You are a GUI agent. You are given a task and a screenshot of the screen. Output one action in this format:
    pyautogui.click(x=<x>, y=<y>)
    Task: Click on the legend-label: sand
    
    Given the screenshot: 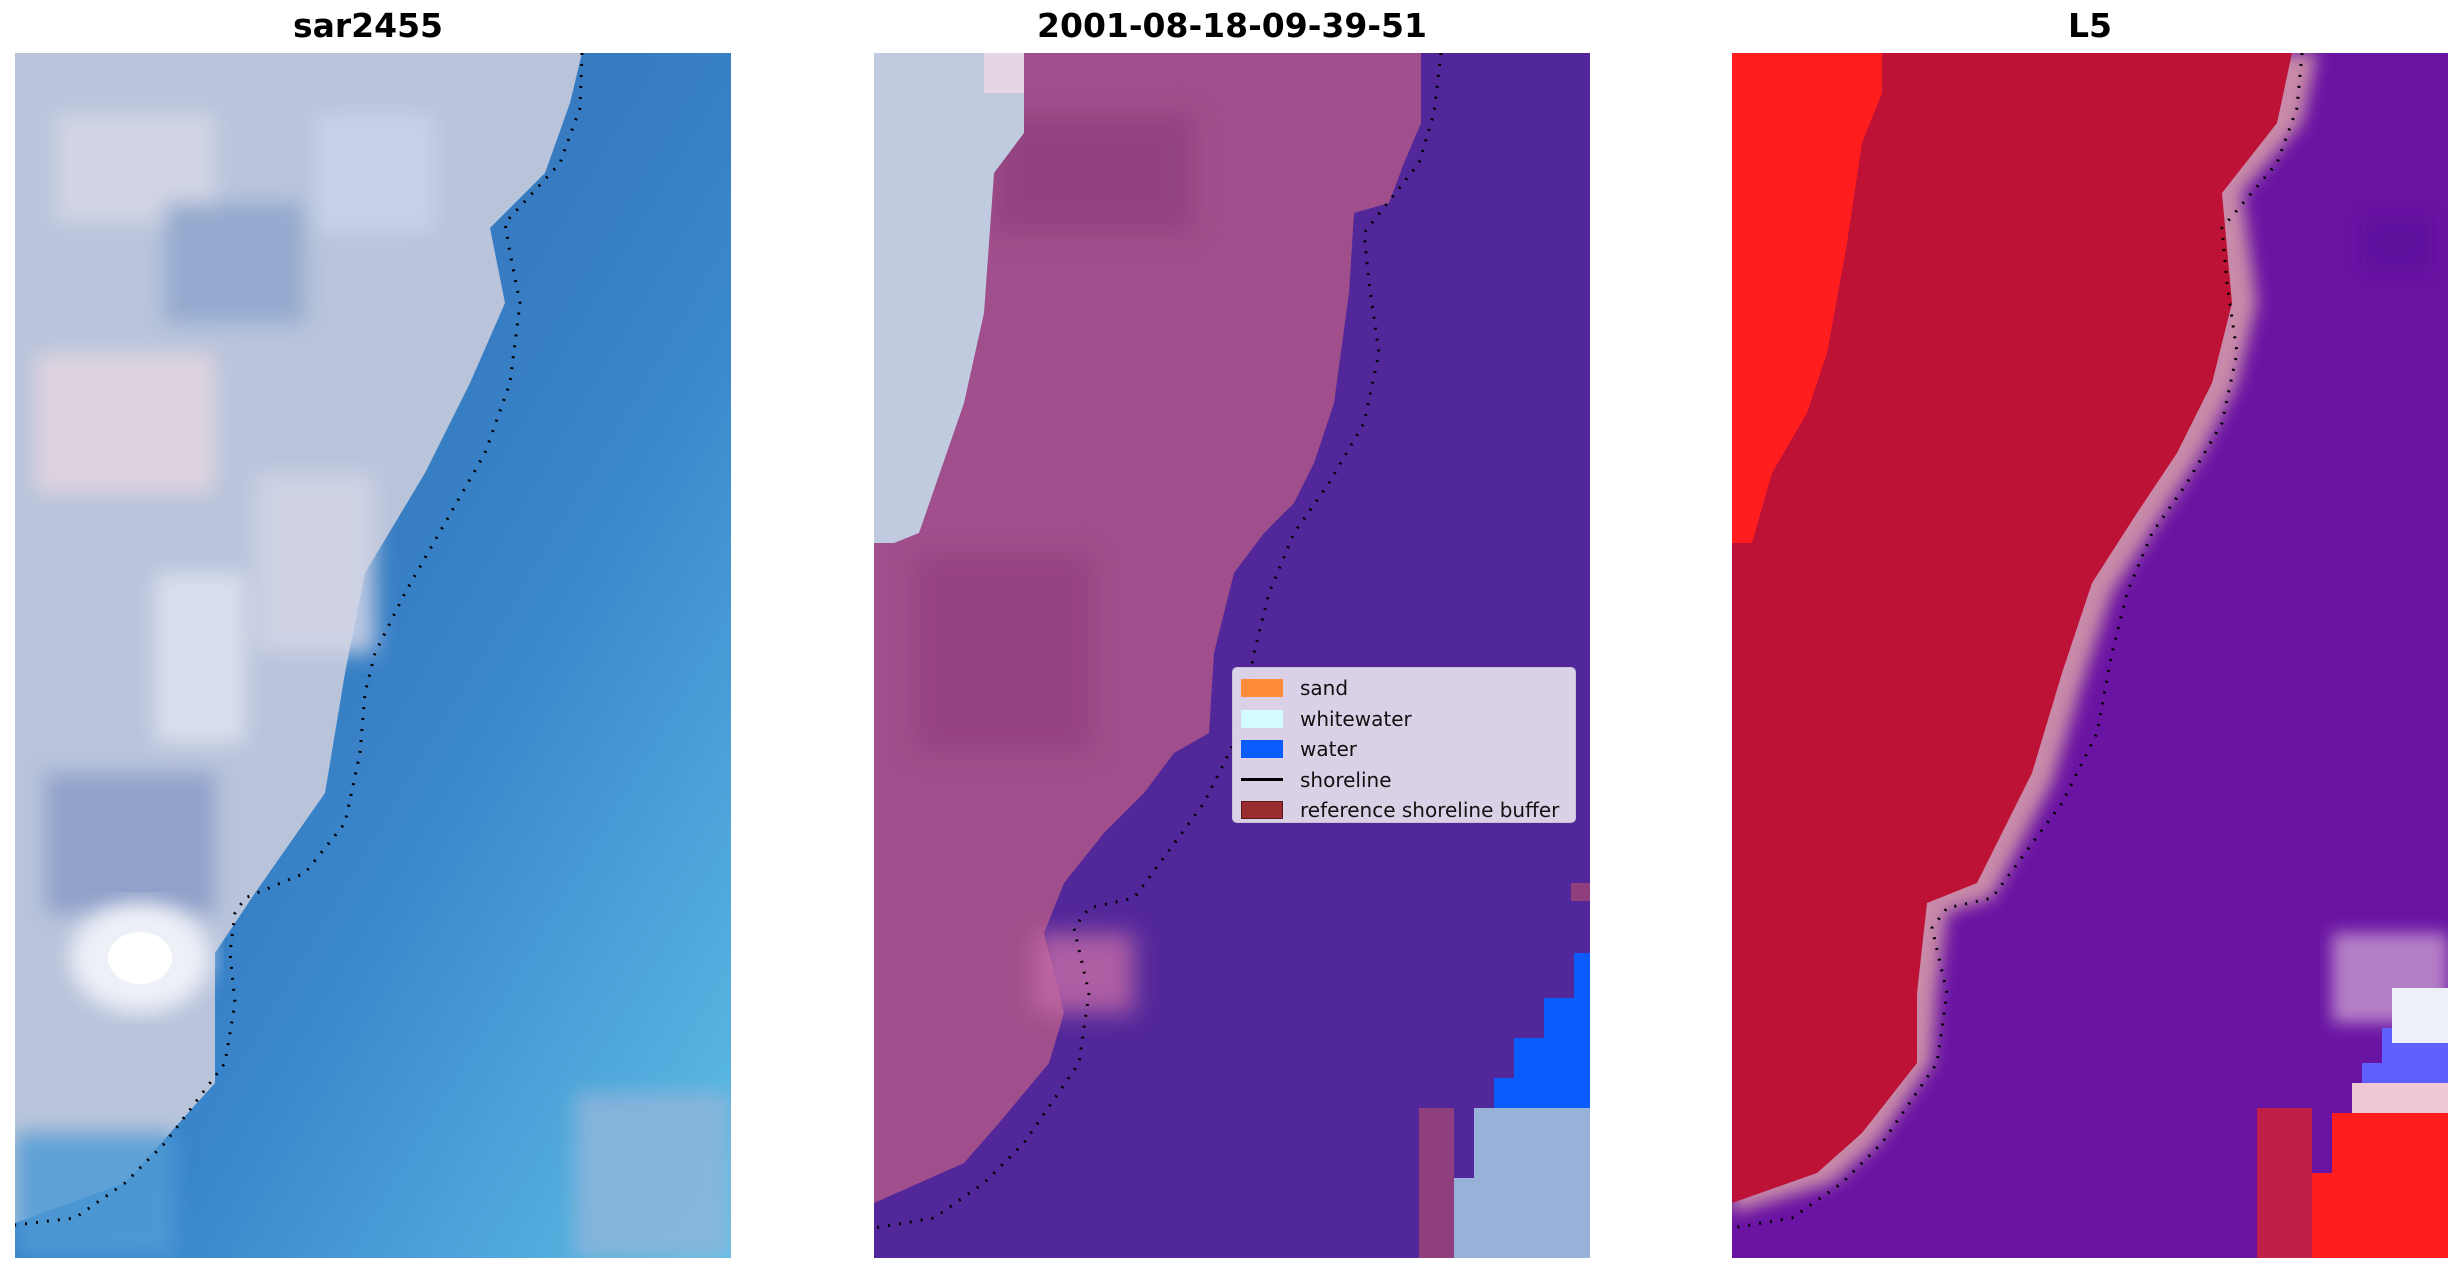 What is the action you would take?
    pyautogui.click(x=1324, y=688)
    